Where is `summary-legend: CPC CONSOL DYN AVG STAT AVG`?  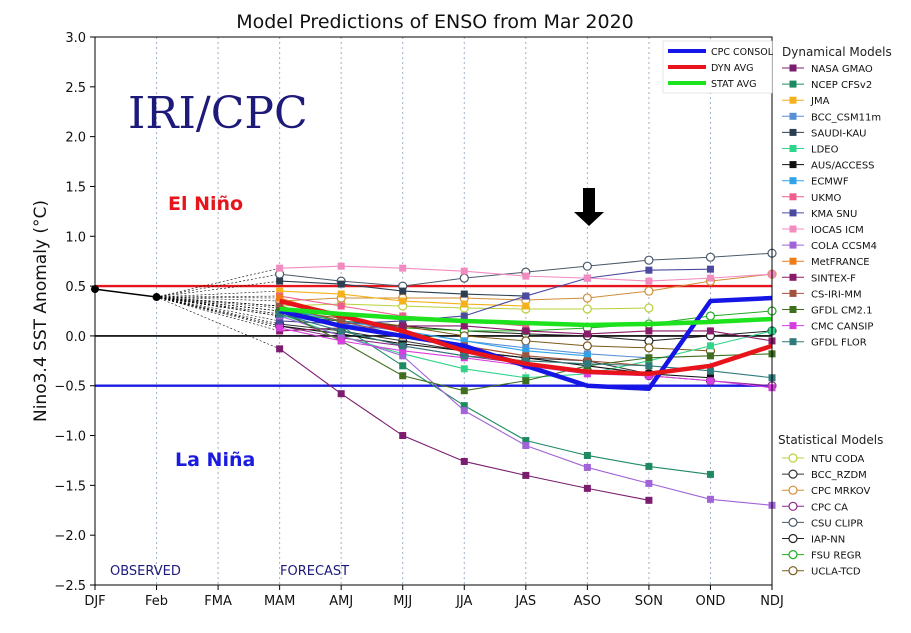 summary-legend: CPC CONSOL DYN AVG STAT AVG is located at coordinates (718, 67).